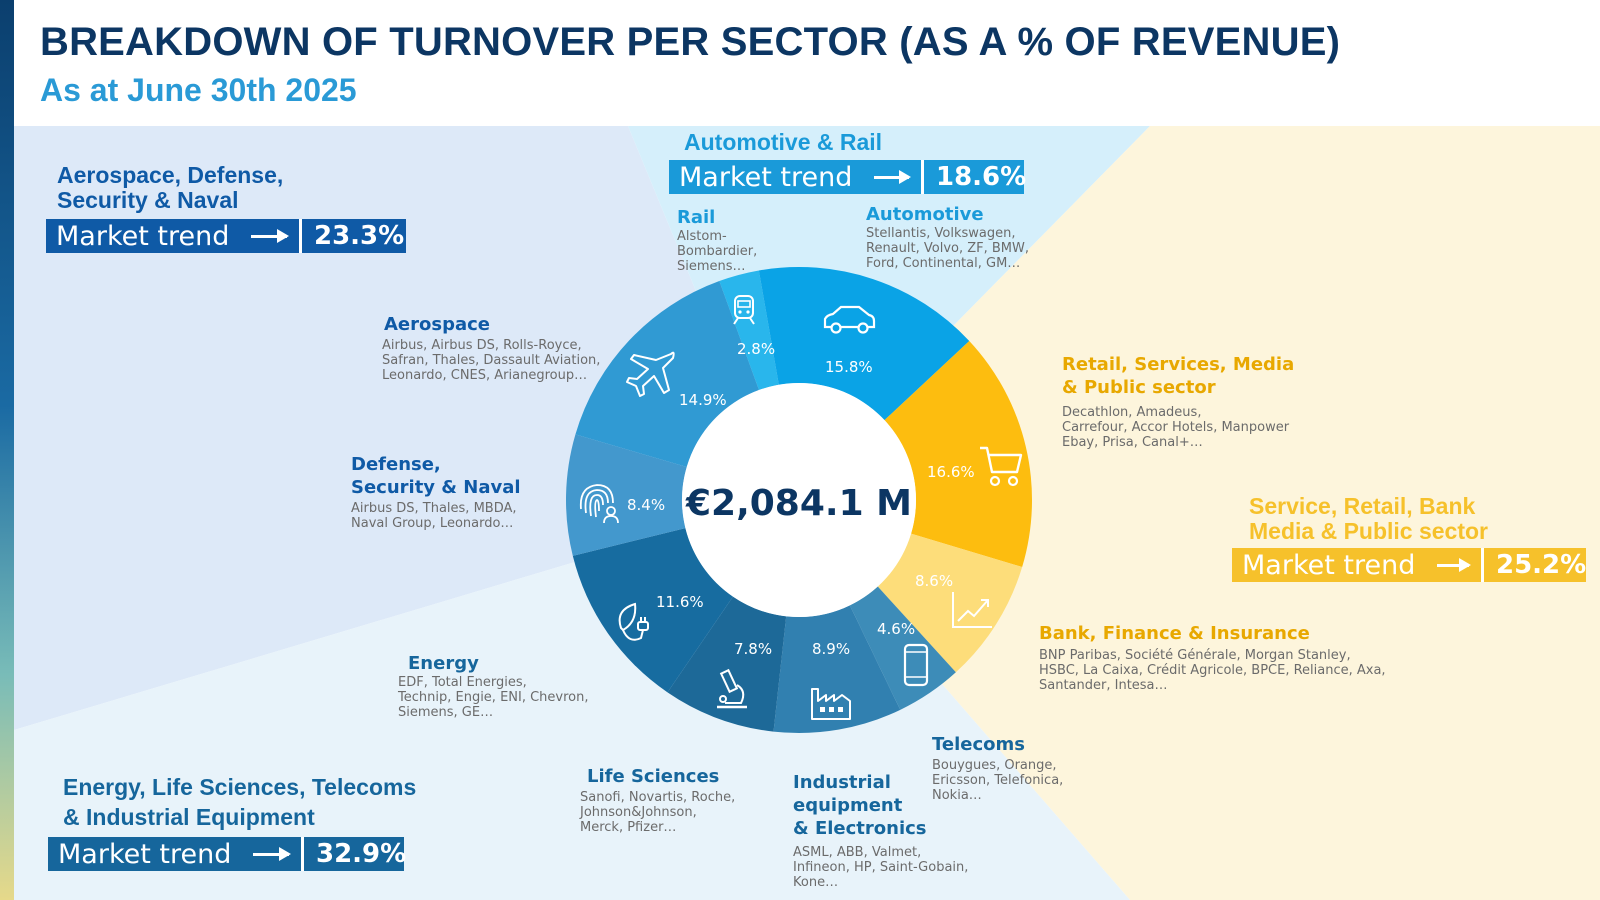 The height and width of the screenshot is (900, 1600). I want to click on donut-slice-industrial, so click(837, 669).